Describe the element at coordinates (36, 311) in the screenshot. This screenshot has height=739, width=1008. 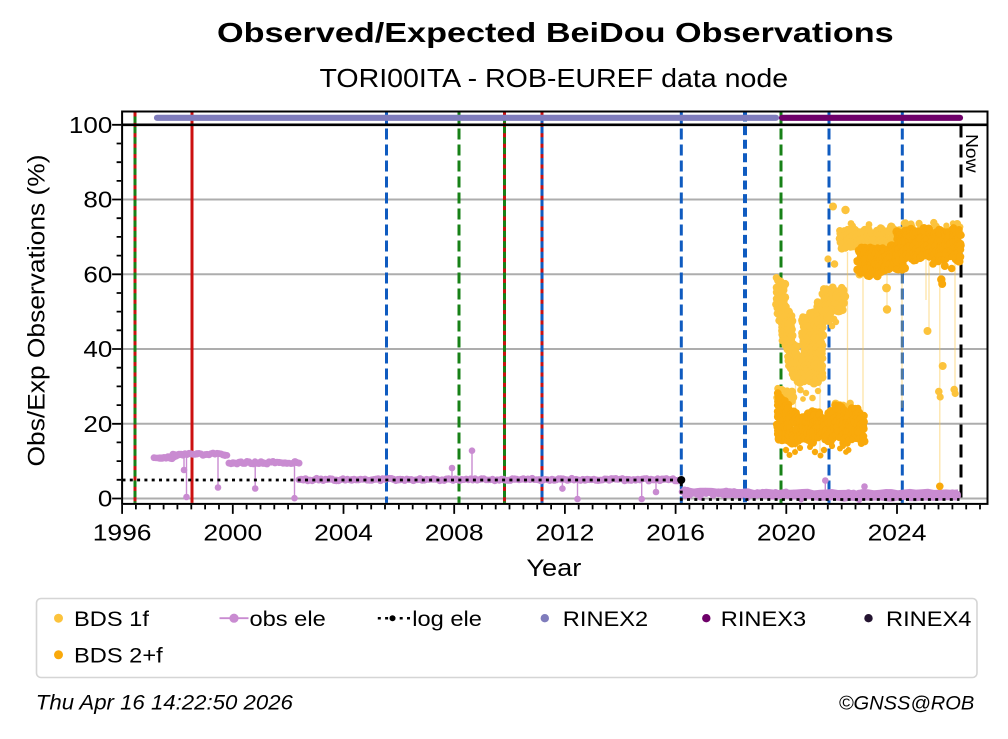
I see `svg-text: Obs/Exp Observations (%)` at that location.